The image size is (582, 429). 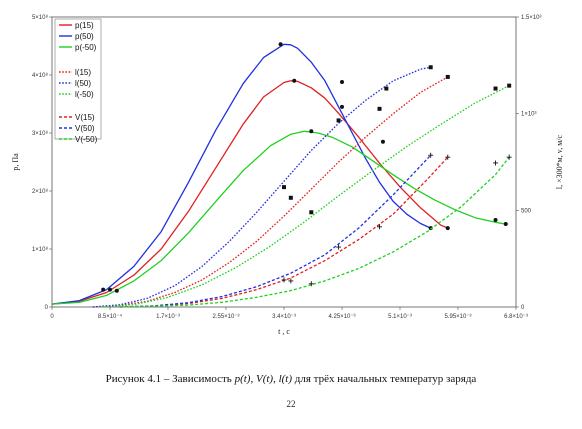 I want to click on y-left-tick-label: 5×10⁸, so click(x=40, y=17).